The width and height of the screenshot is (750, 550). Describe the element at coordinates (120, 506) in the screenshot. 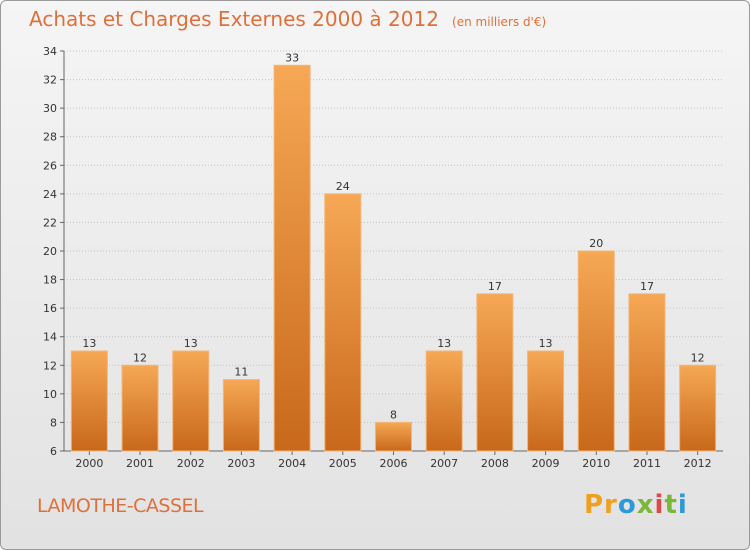

I see `town-name: LAMOTHE-CASSEL` at that location.